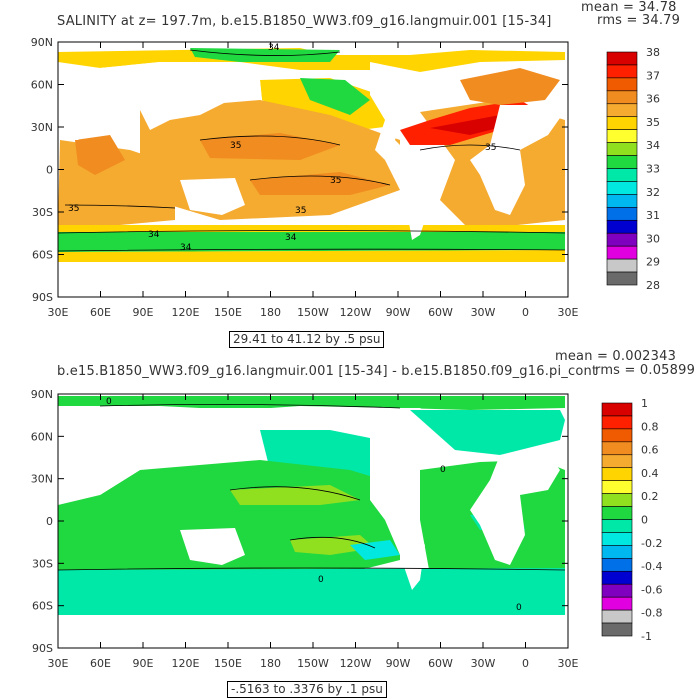 The image size is (700, 700). Describe the element at coordinates (653, 169) in the screenshot. I see `colorbar-label: 33` at that location.